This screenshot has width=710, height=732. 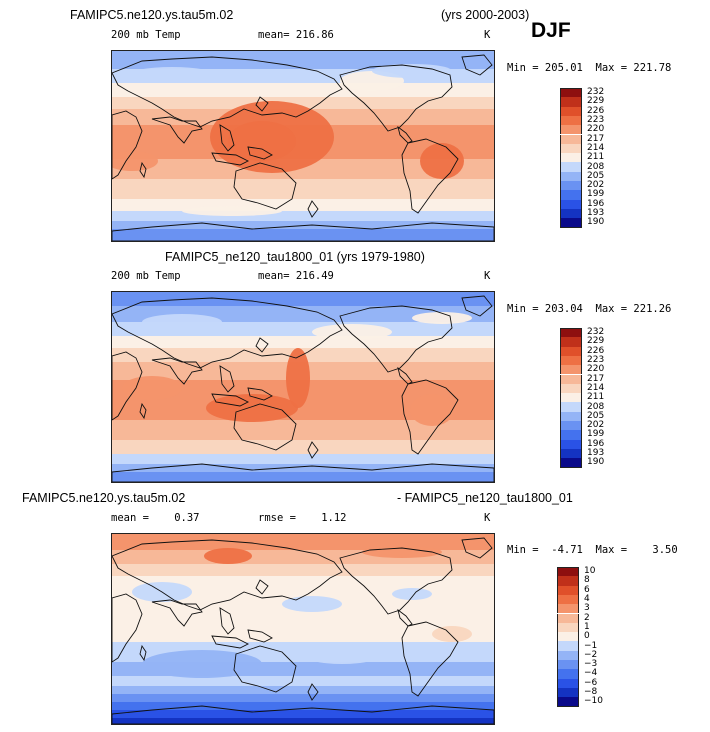 I want to click on panel2-title: FAMIPC5_ne120_tau1800_01 (yrs 1979-1980), so click(x=295, y=257).